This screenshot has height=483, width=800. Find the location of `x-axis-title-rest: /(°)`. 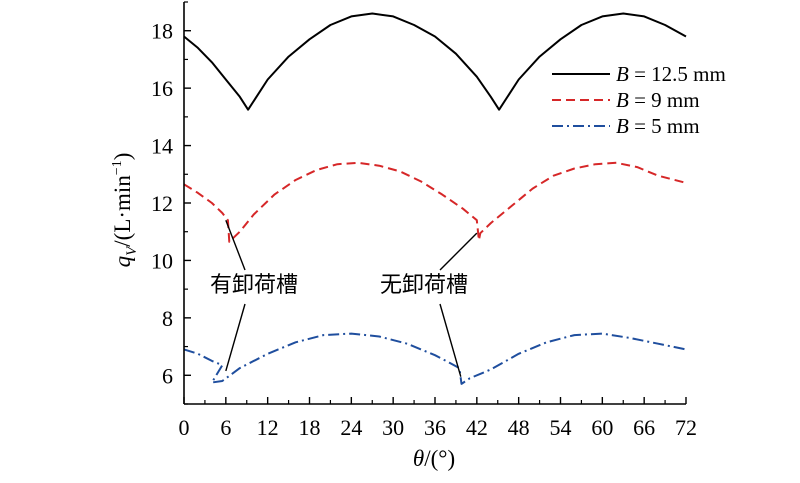

x-axis-title-rest: /(°) is located at coordinates (439, 458).